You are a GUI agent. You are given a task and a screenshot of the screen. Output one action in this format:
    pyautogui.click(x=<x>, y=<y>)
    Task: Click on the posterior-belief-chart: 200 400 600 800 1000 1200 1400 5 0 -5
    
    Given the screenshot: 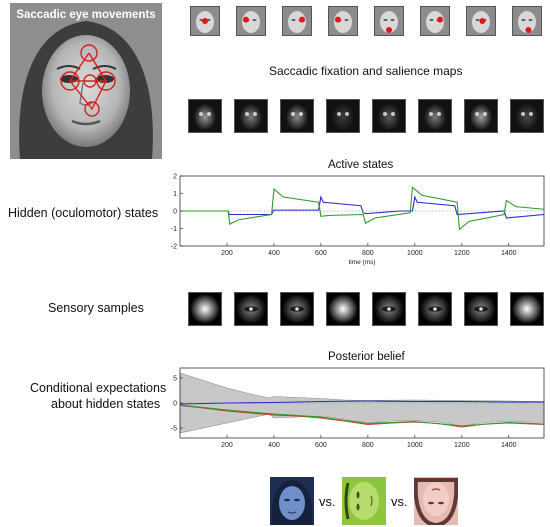 What is the action you would take?
    pyautogui.click(x=358, y=408)
    